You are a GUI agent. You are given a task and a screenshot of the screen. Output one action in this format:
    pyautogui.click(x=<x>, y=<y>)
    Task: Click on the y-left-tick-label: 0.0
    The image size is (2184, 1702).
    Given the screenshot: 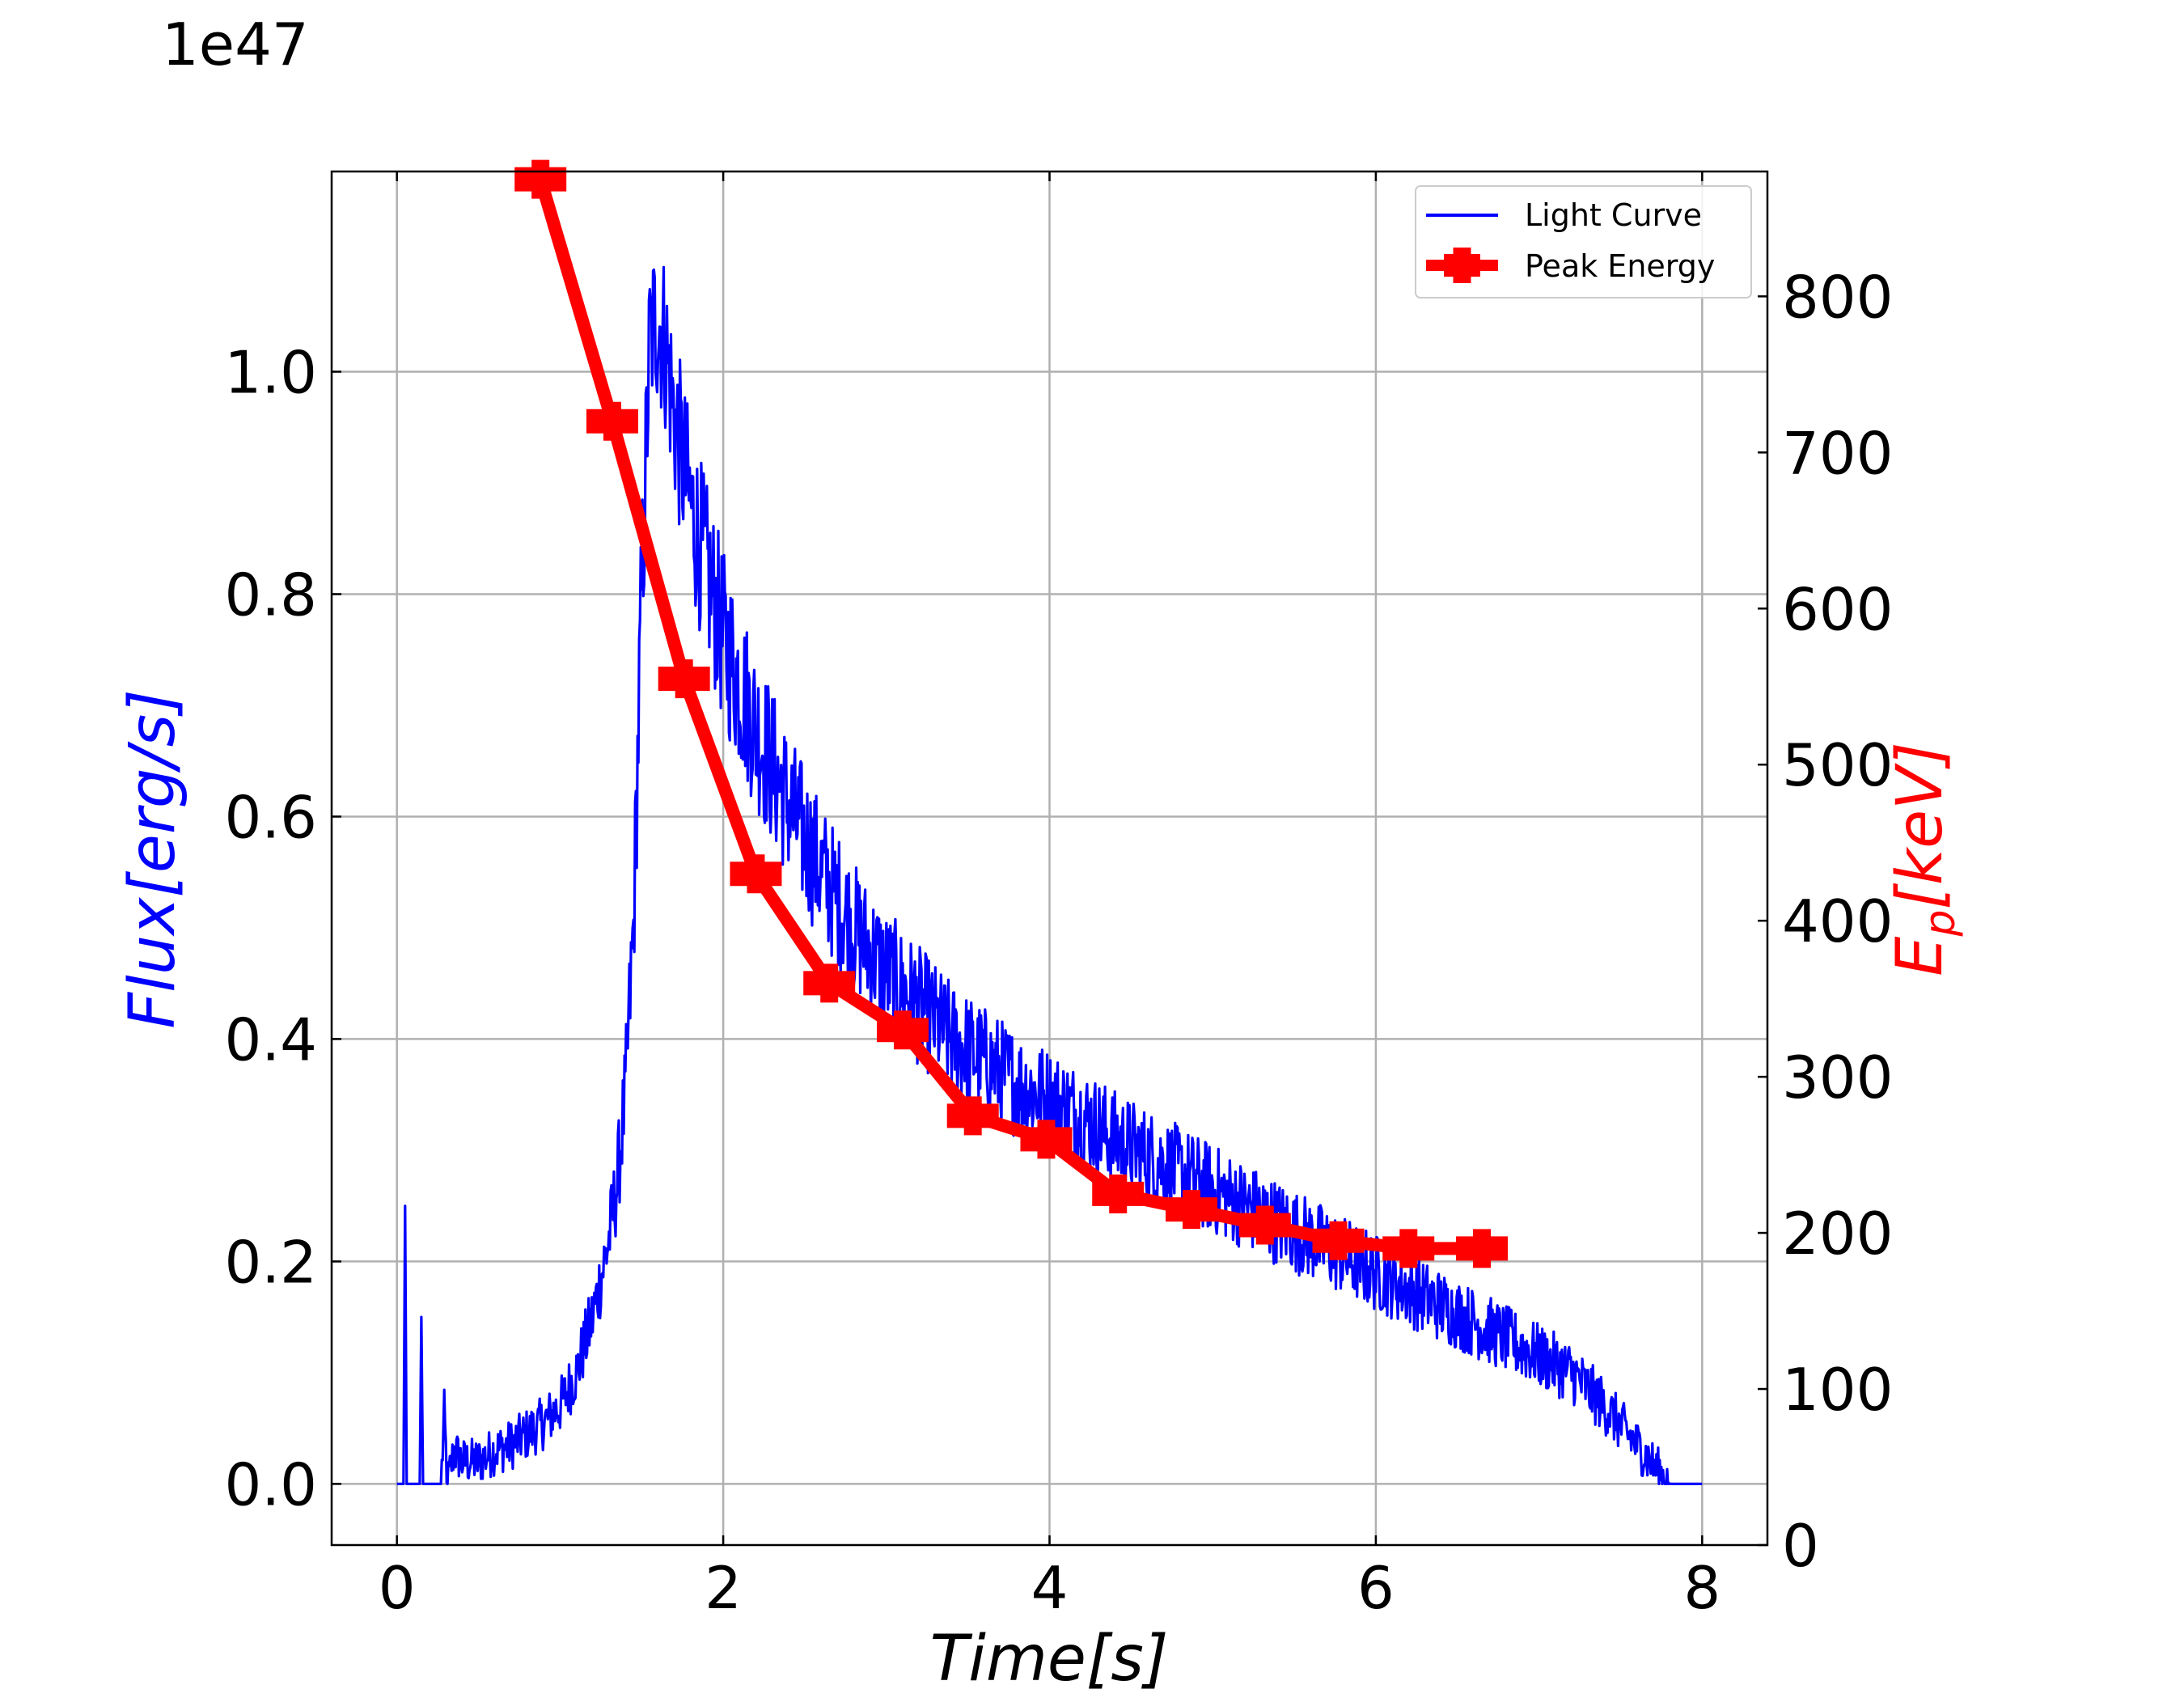 What is the action you would take?
    pyautogui.click(x=270, y=1484)
    